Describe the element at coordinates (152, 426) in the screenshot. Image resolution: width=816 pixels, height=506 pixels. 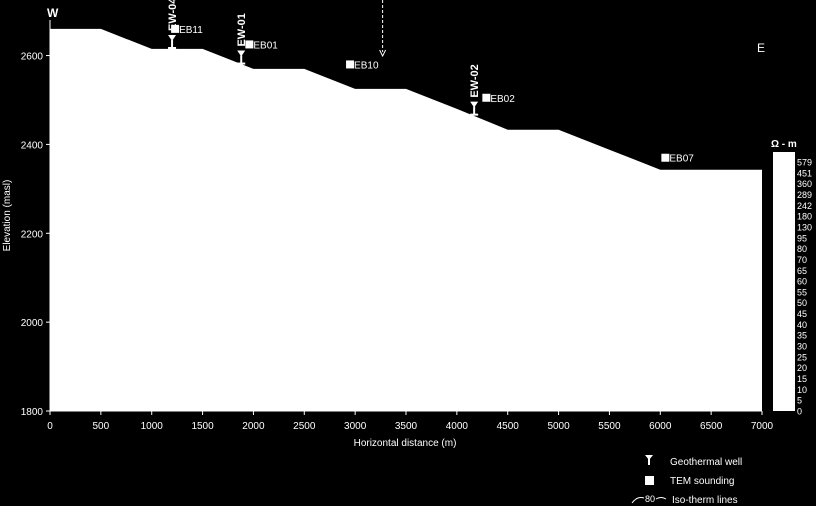
I see `x-tick-label: 1000` at that location.